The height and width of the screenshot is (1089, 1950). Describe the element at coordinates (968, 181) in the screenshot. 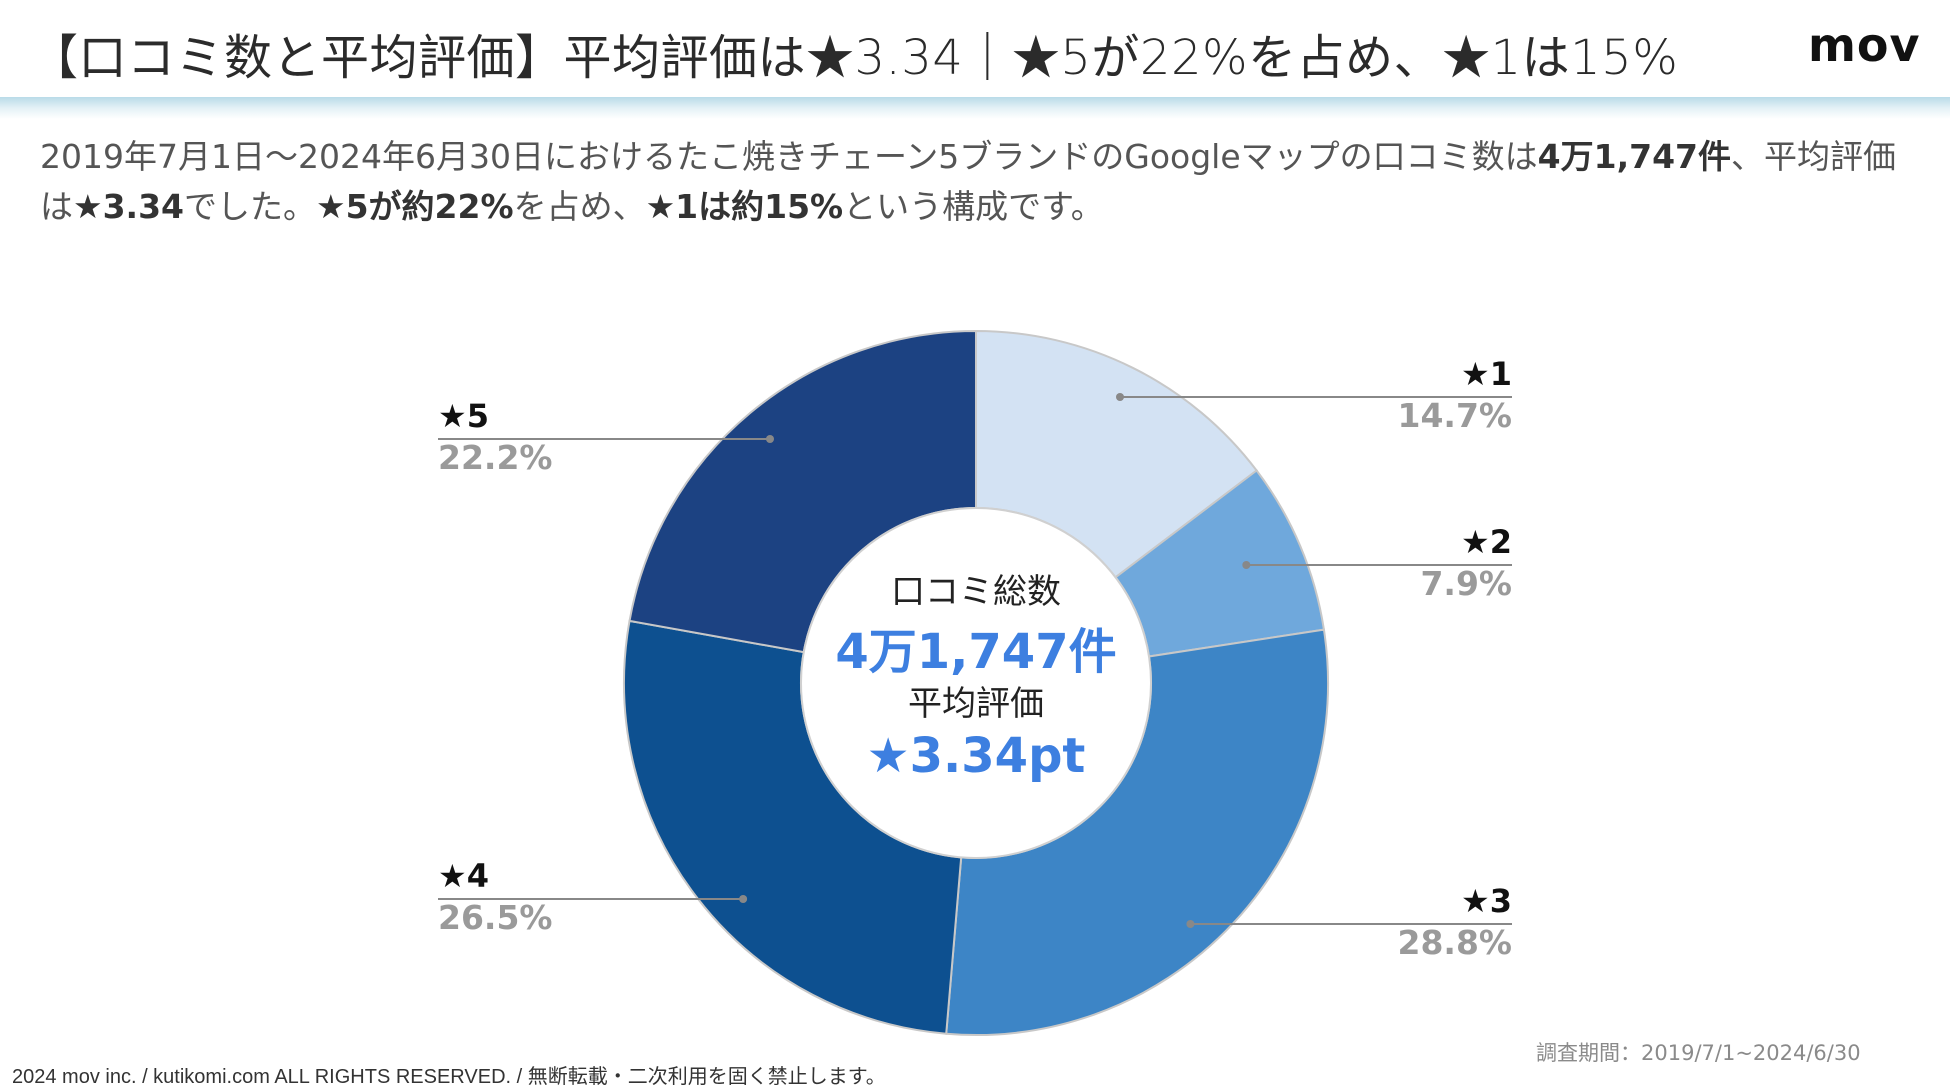

I see `lead-text-2: 、平均評価は` at that location.